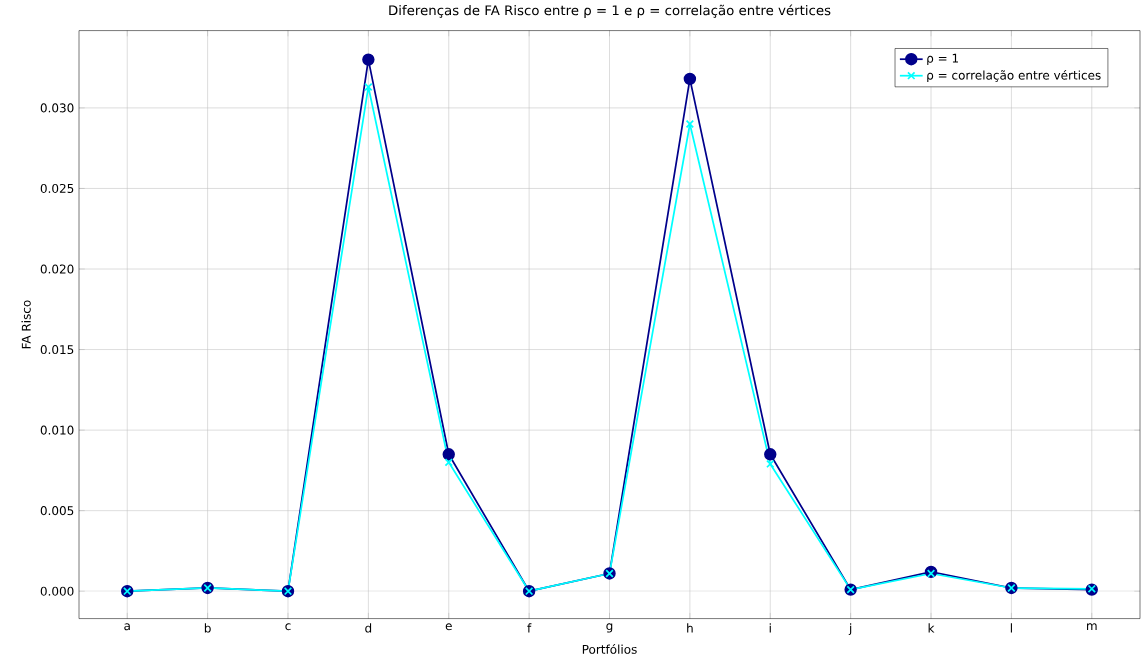 This screenshot has height=663, width=1141. I want to click on x-tick-label: l, so click(1011, 628).